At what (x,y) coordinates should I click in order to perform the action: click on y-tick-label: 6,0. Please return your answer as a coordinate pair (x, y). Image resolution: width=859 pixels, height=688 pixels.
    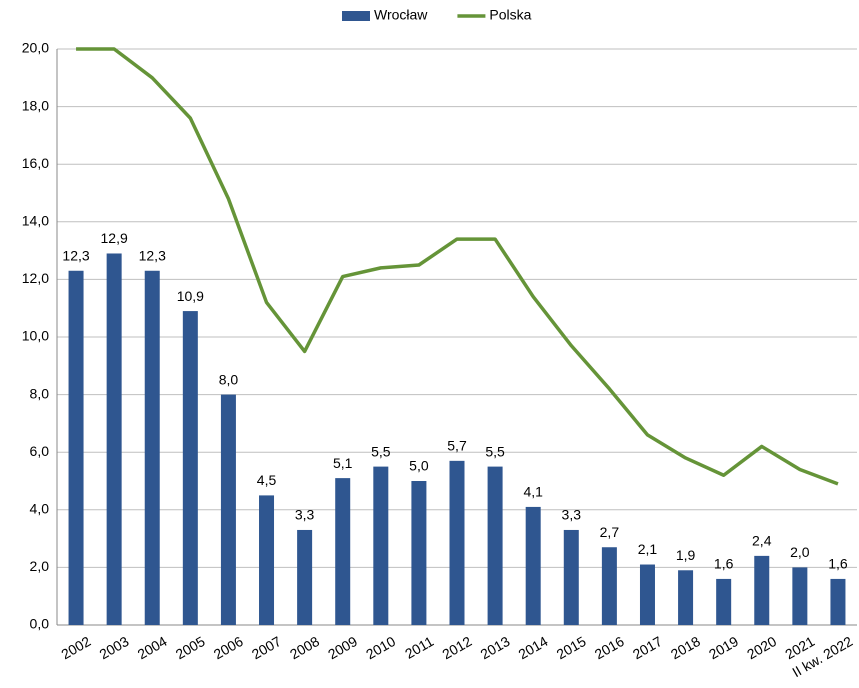
    Looking at the image, I should click on (40, 451).